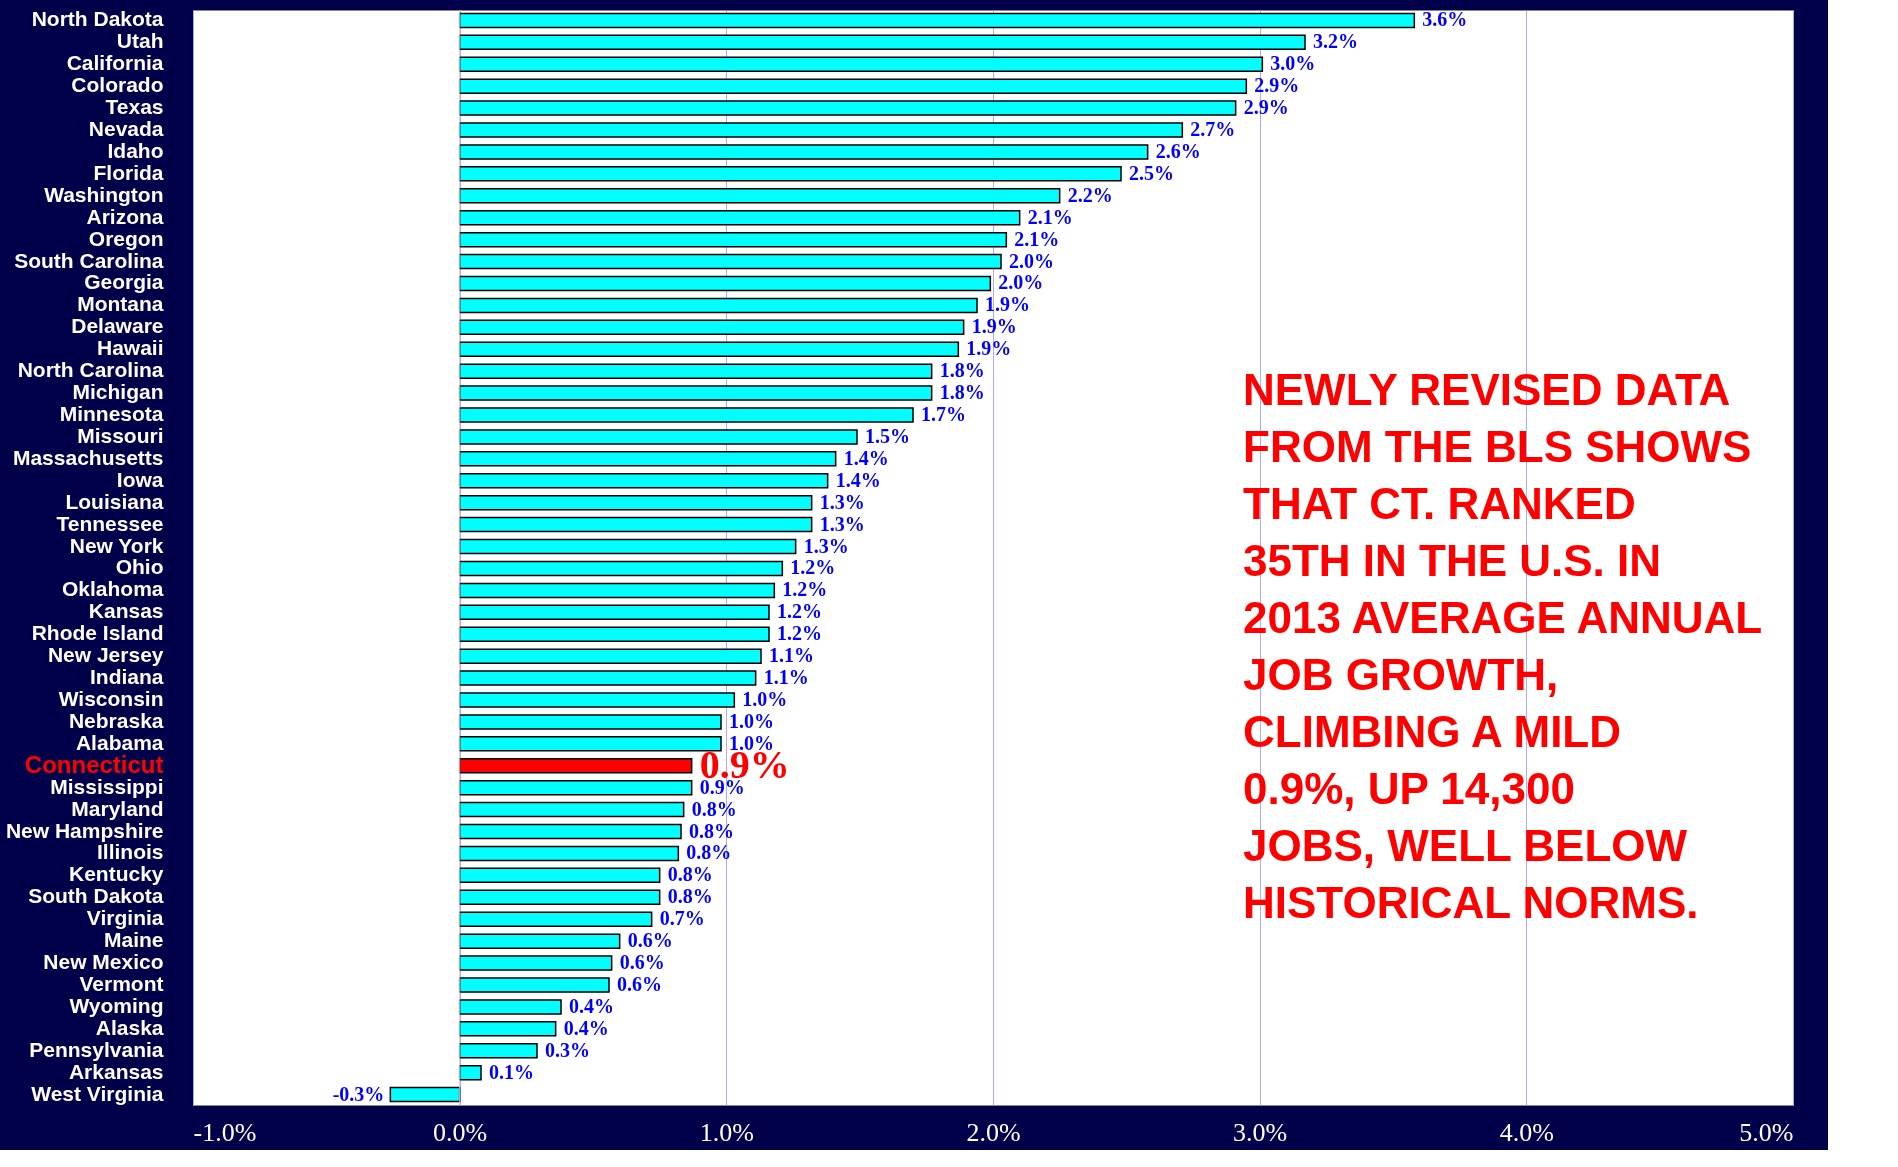  I want to click on y-tick-label: West Virginia, so click(97, 1093).